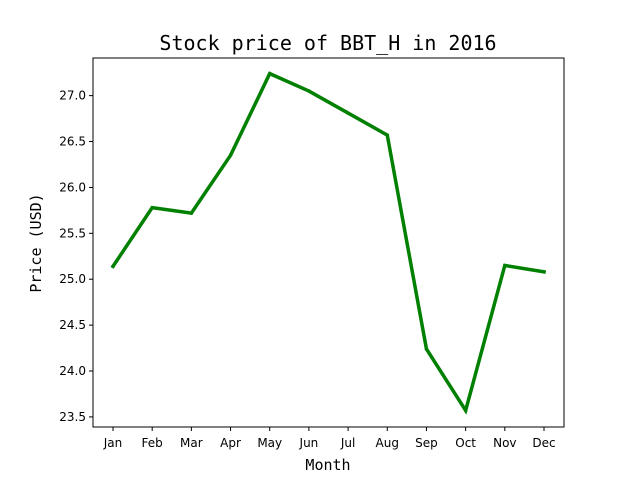 This screenshot has height=480, width=640. I want to click on data-point-dec, so click(544, 272).